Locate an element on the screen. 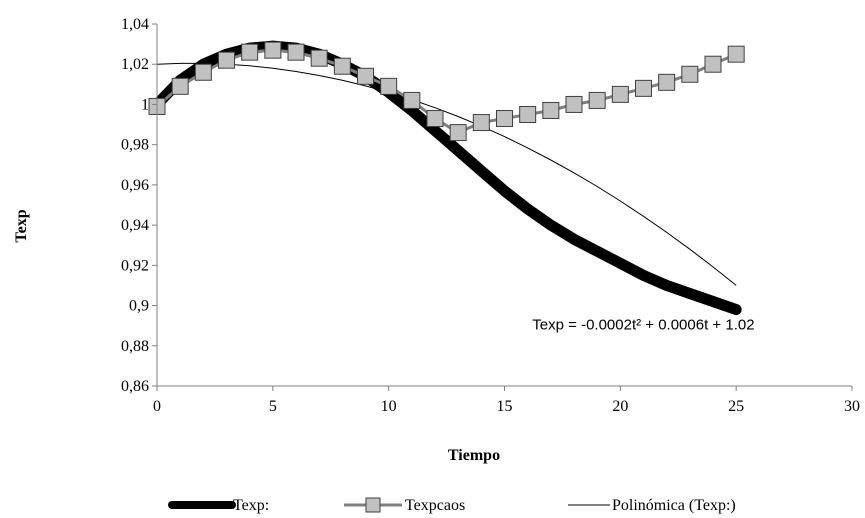 The width and height of the screenshot is (865, 518). x-tick-label: 20 is located at coordinates (620, 406).